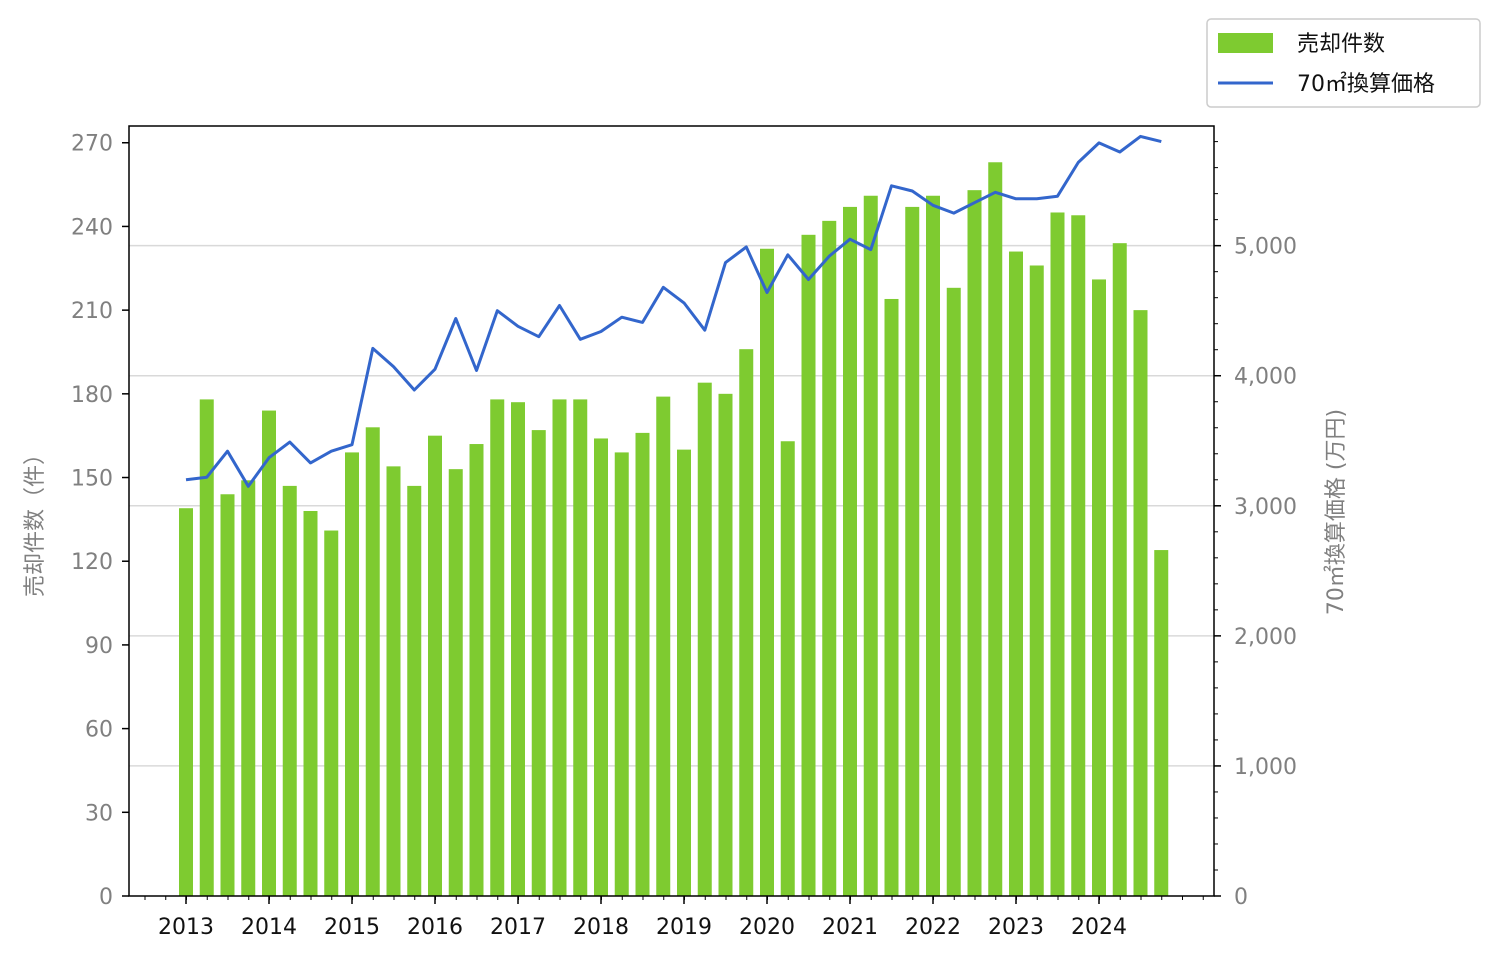 The height and width of the screenshot is (961, 1500). Describe the element at coordinates (1265, 767) in the screenshot. I see `right-tick-label: 1,000` at that location.